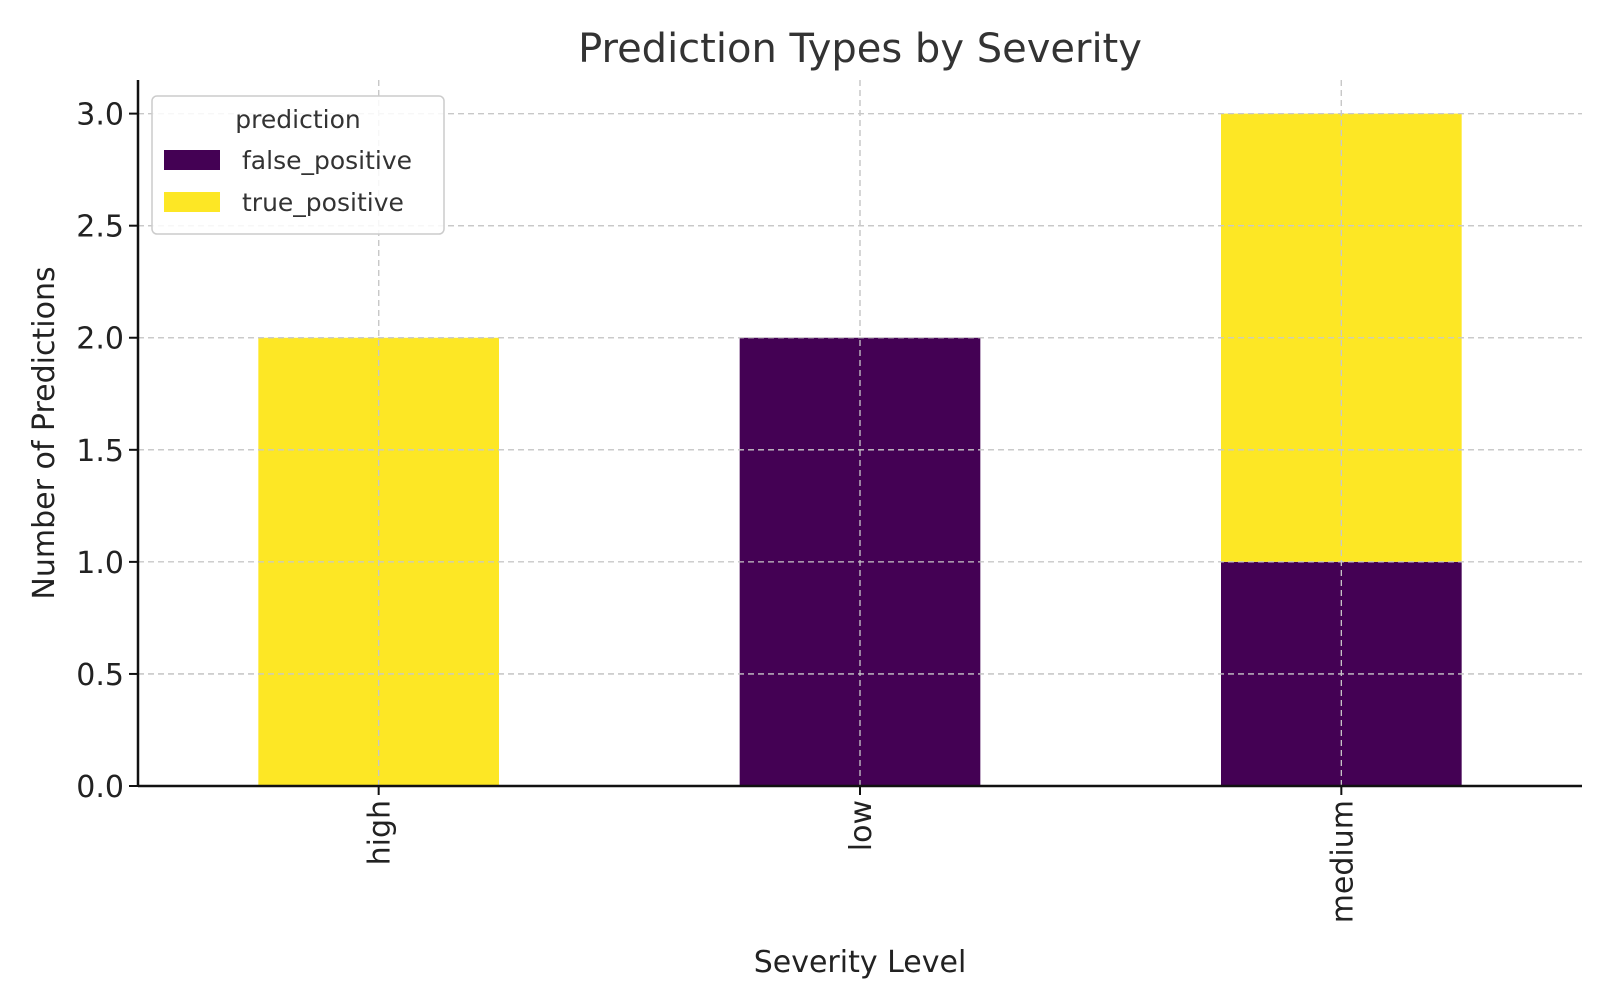 This screenshot has width=1600, height=1000. I want to click on legend-frame, so click(298, 165).